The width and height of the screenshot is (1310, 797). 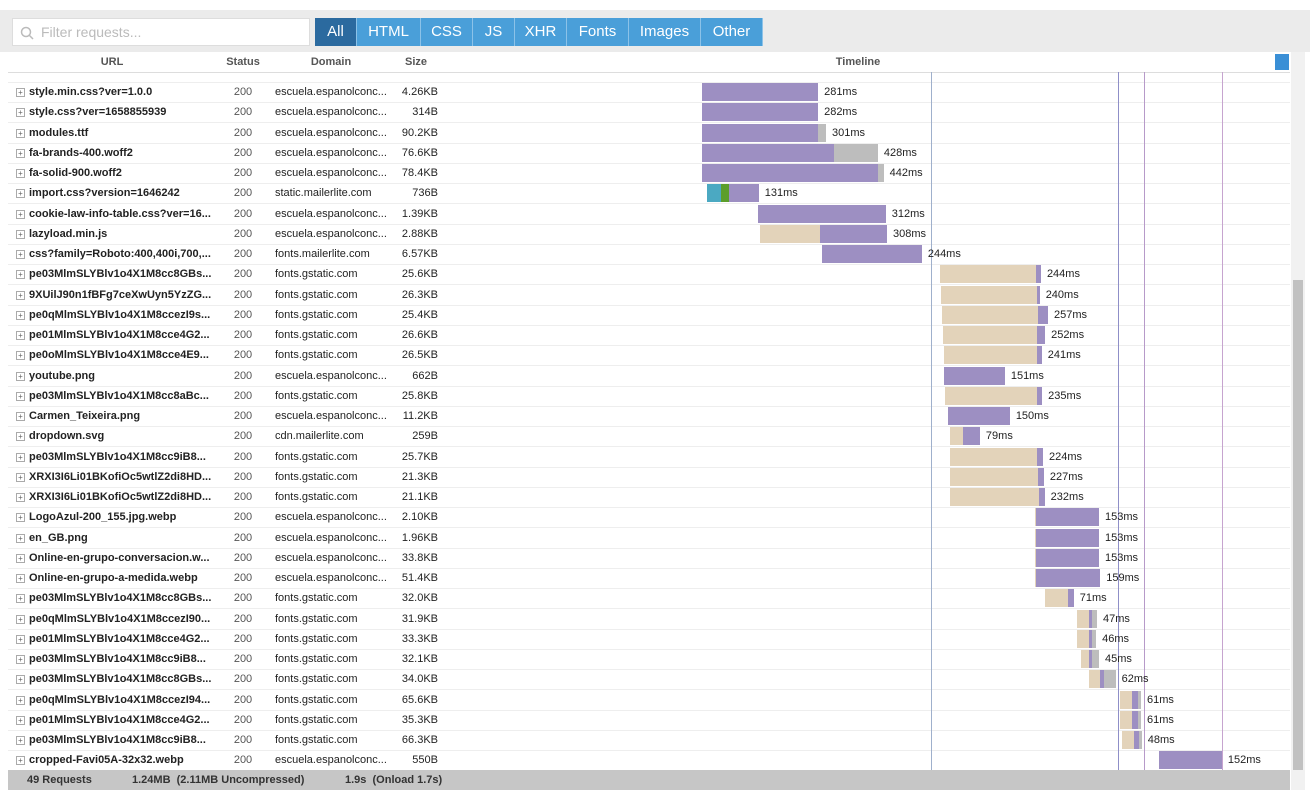 I want to click on filter-button: Fonts, so click(x=598, y=32).